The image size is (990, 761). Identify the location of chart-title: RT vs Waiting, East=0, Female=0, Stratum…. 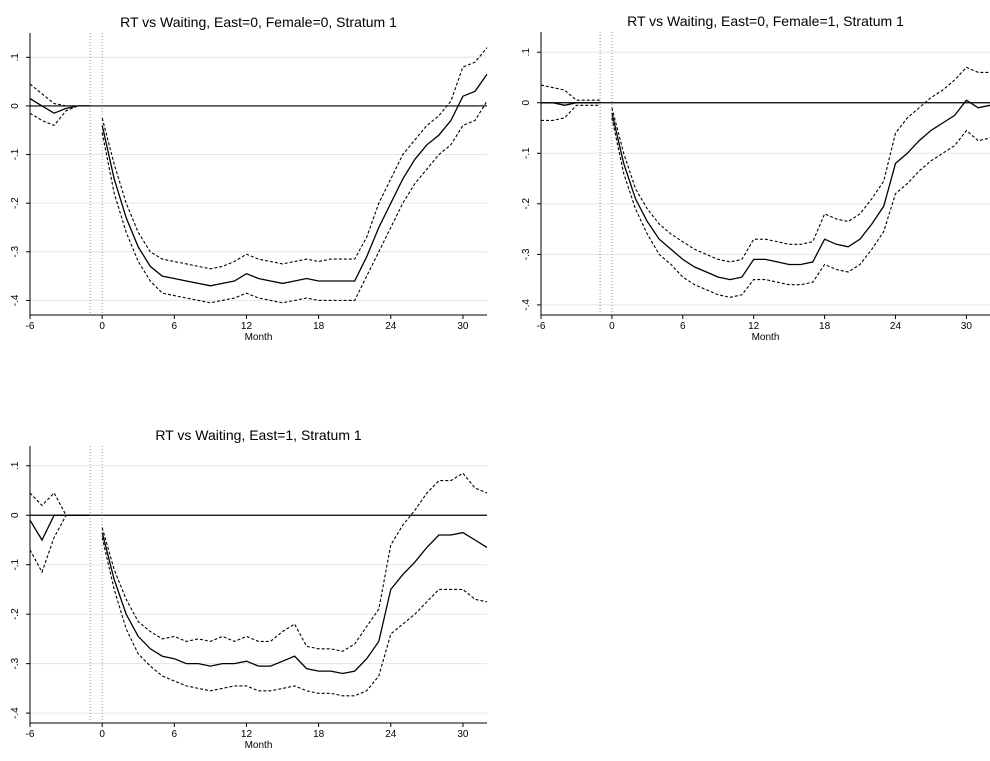
(258, 22).